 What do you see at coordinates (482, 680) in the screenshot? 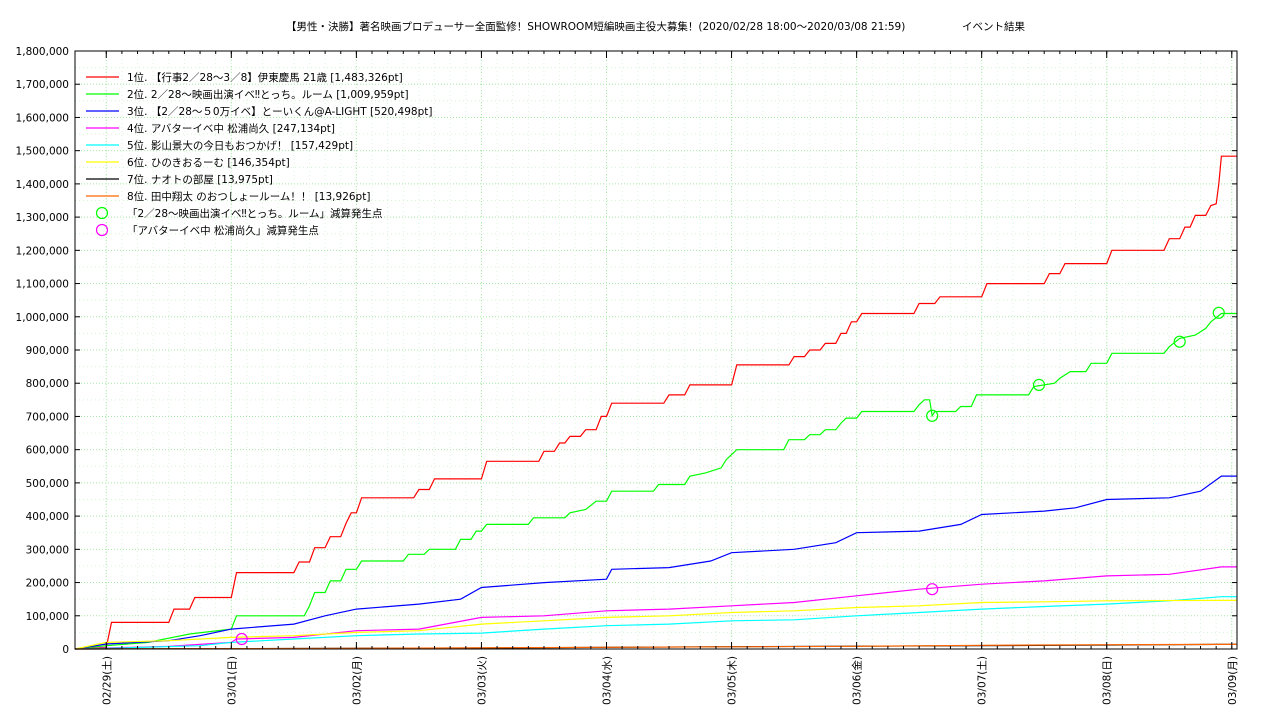
I see `x-tick-label: 03/03(火)` at bounding box center [482, 680].